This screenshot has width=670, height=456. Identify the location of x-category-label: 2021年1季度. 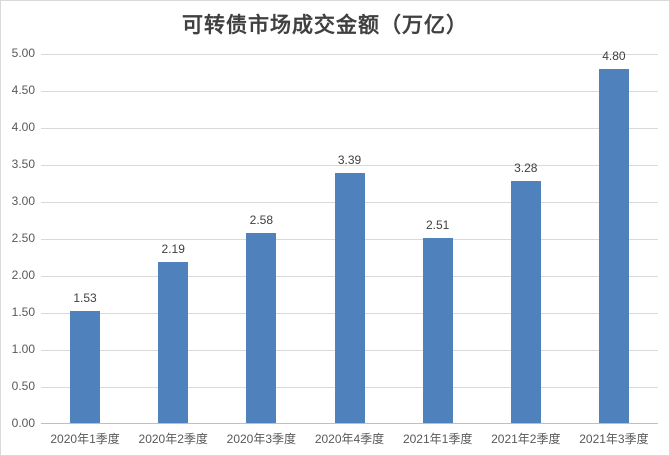
(437, 439).